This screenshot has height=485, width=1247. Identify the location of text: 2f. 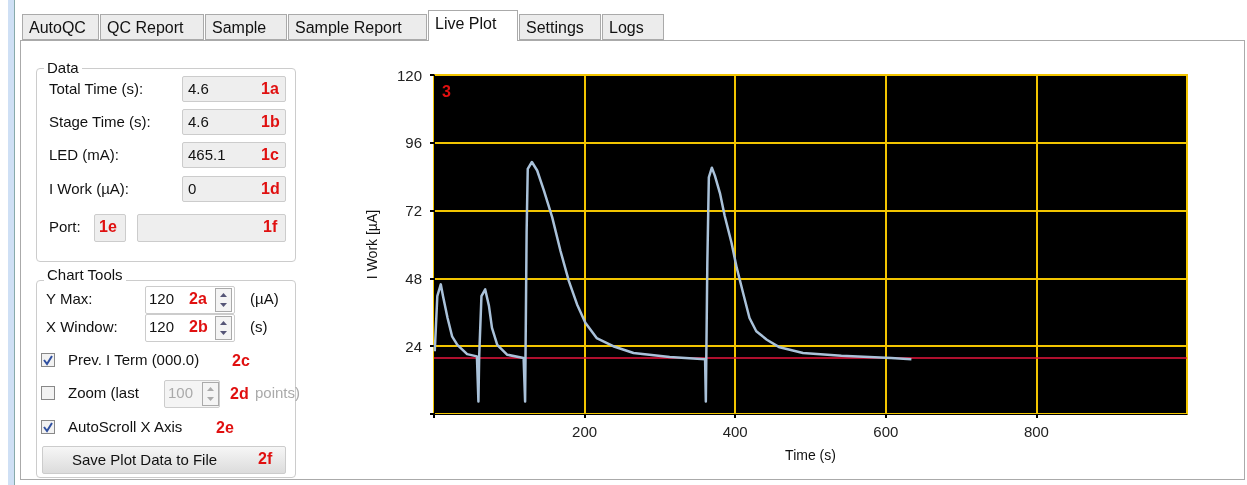
(265, 459).